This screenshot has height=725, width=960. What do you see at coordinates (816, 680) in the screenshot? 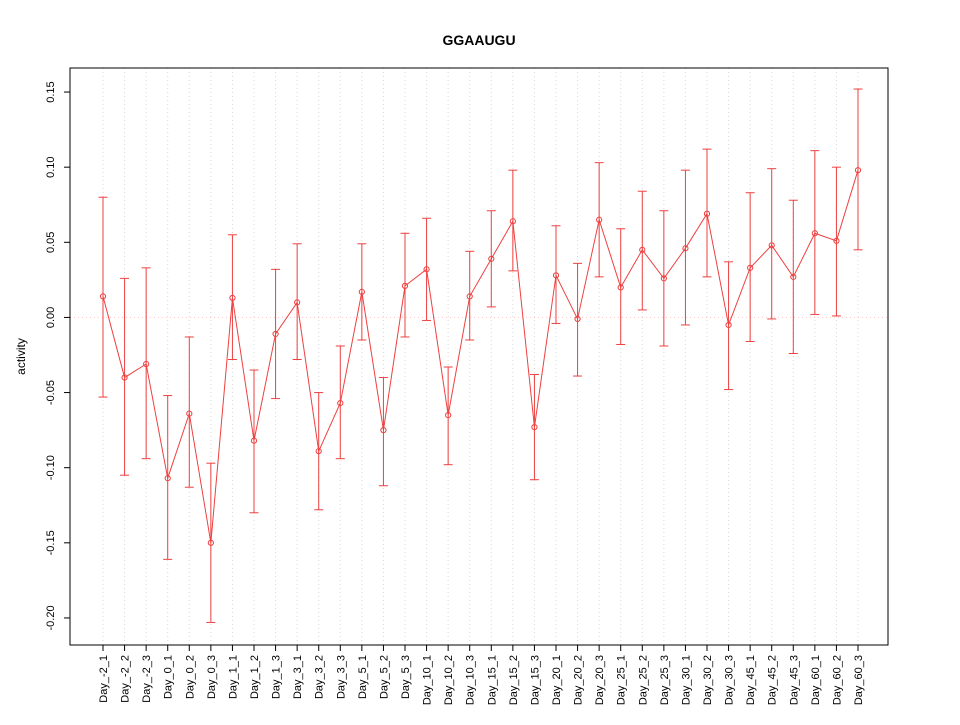
I see `x-tick-label: Day_60_1` at bounding box center [816, 680].